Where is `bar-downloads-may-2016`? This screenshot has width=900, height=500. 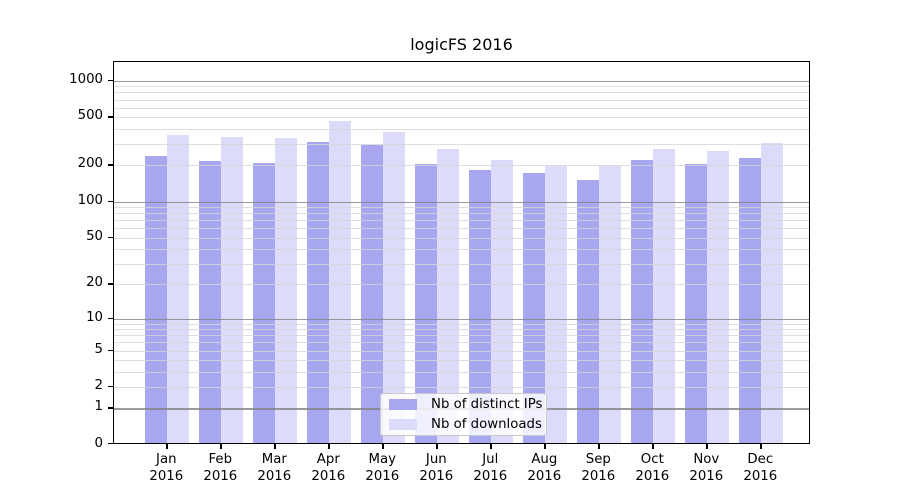
bar-downloads-may-2016 is located at coordinates (394, 287).